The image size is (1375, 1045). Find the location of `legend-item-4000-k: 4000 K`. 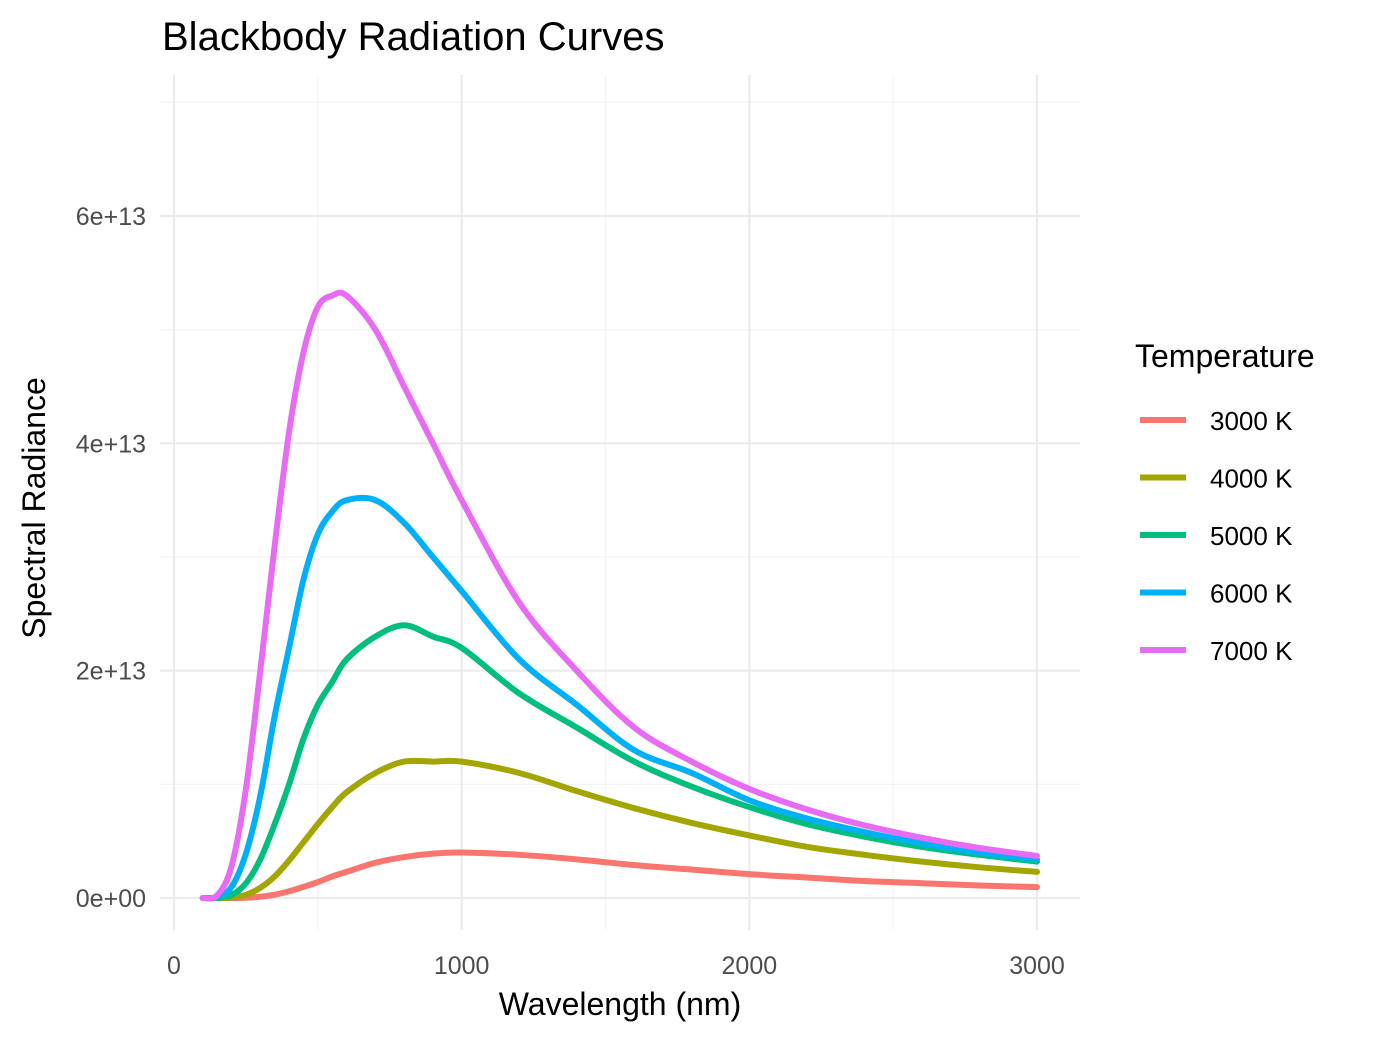

legend-item-4000-k: 4000 K is located at coordinates (1216, 479).